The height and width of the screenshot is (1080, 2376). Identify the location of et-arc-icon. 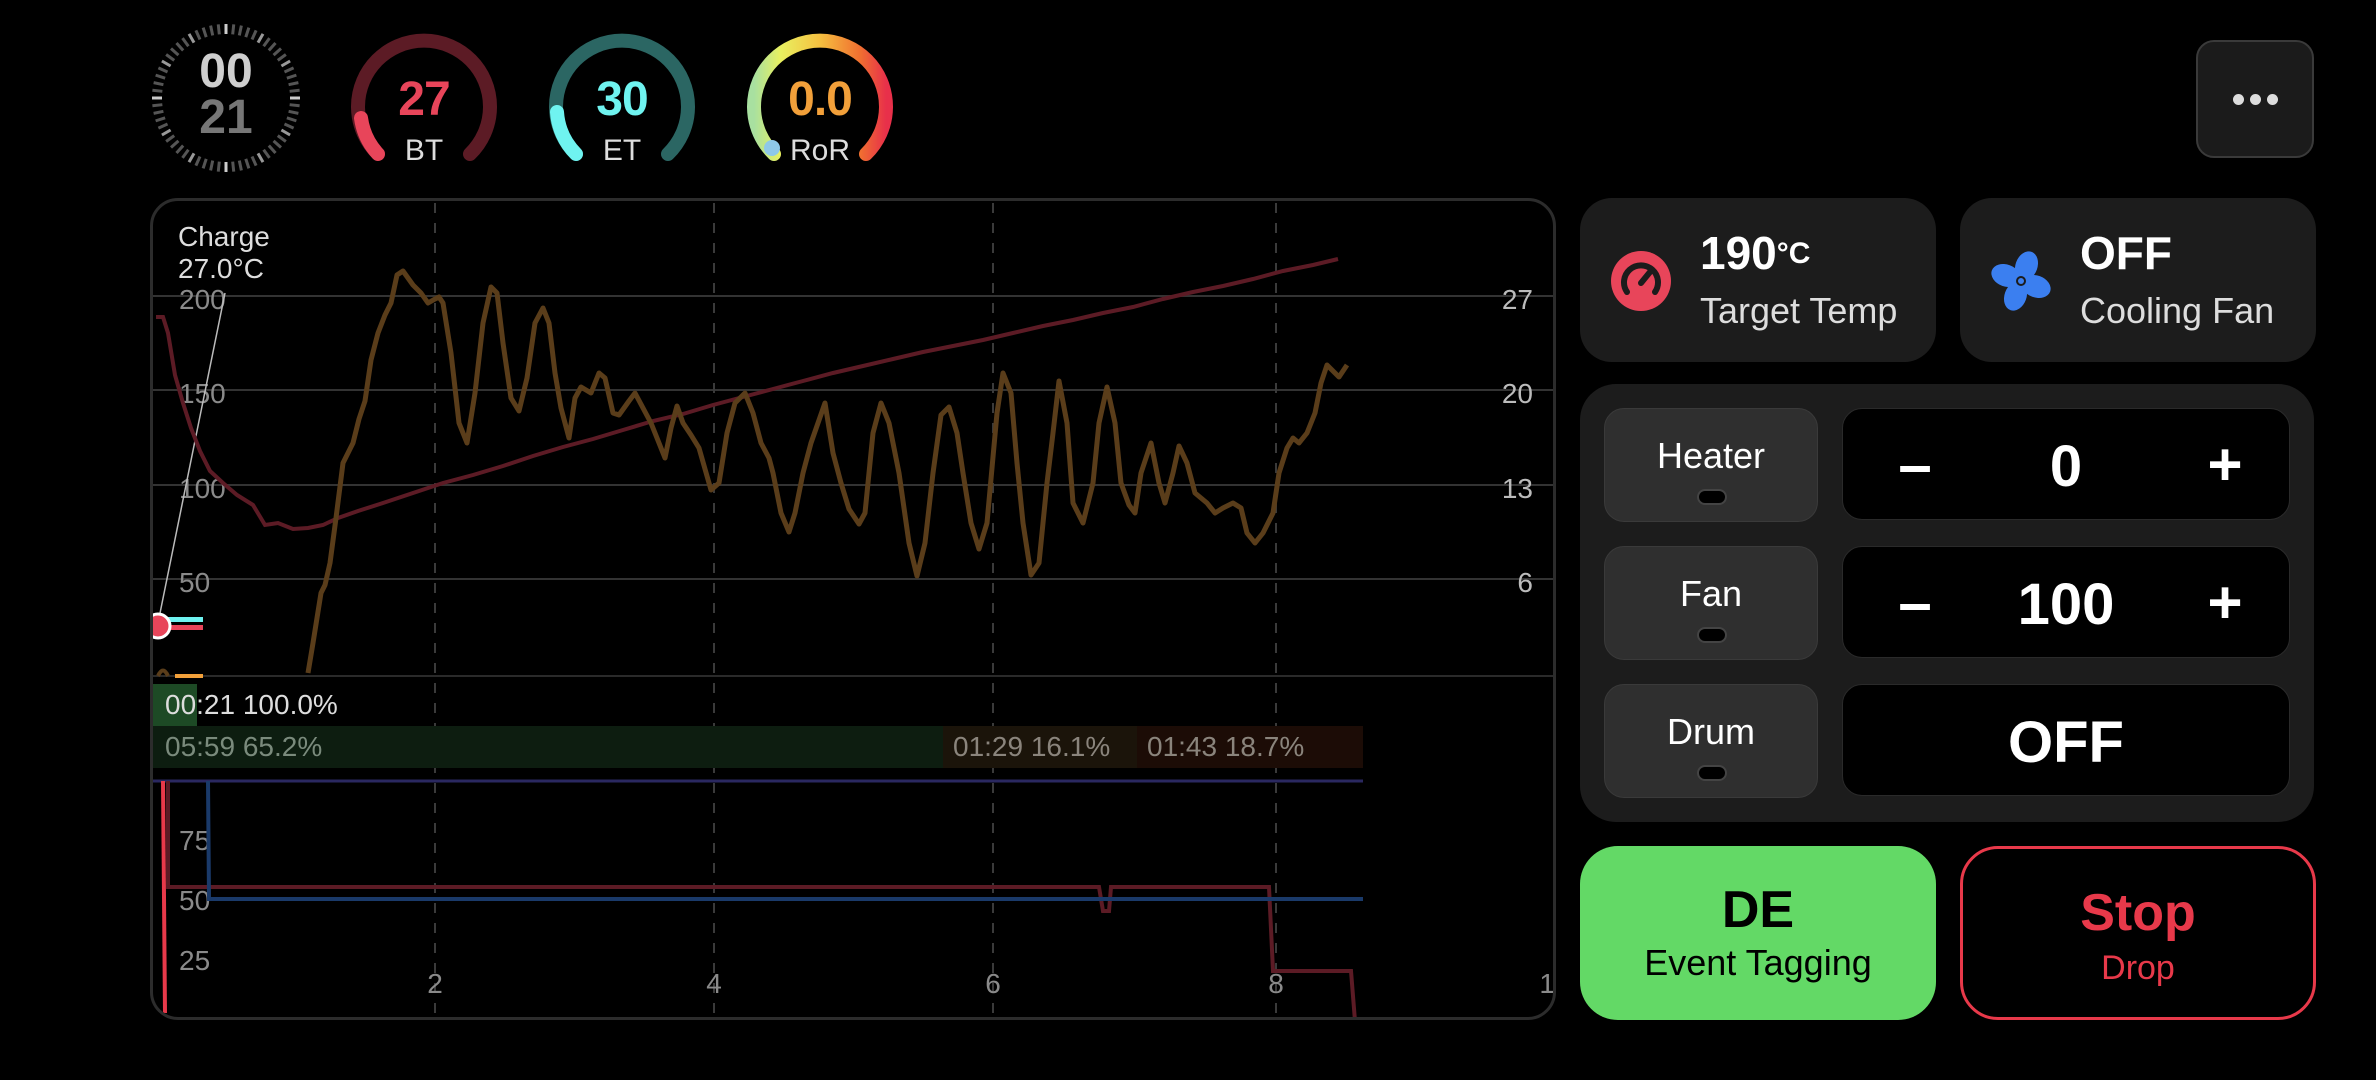
(622, 97).